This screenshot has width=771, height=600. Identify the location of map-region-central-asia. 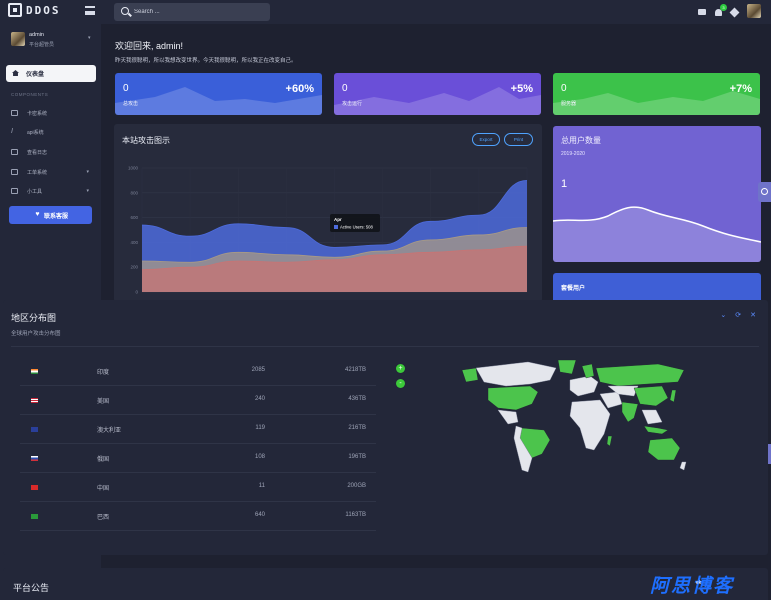
(623, 391).